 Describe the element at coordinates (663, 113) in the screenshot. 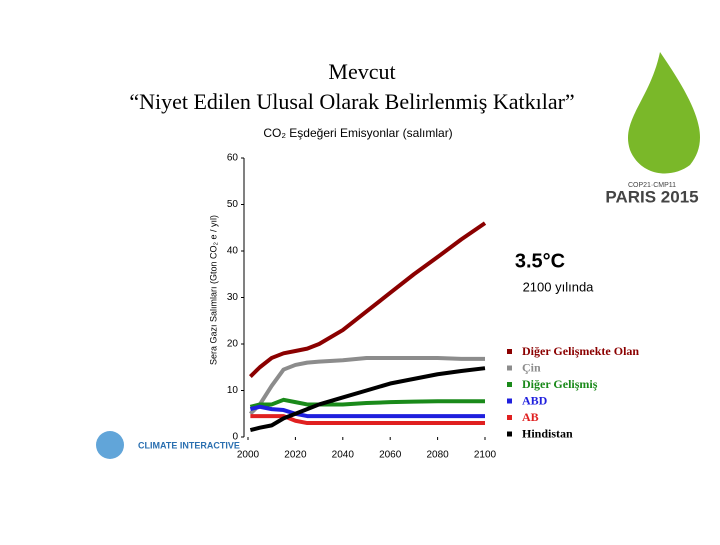

I see `cop-leaf` at that location.